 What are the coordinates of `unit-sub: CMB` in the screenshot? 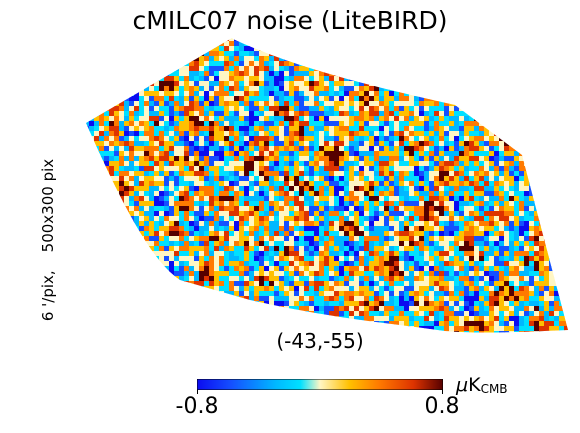 It's located at (494, 389).